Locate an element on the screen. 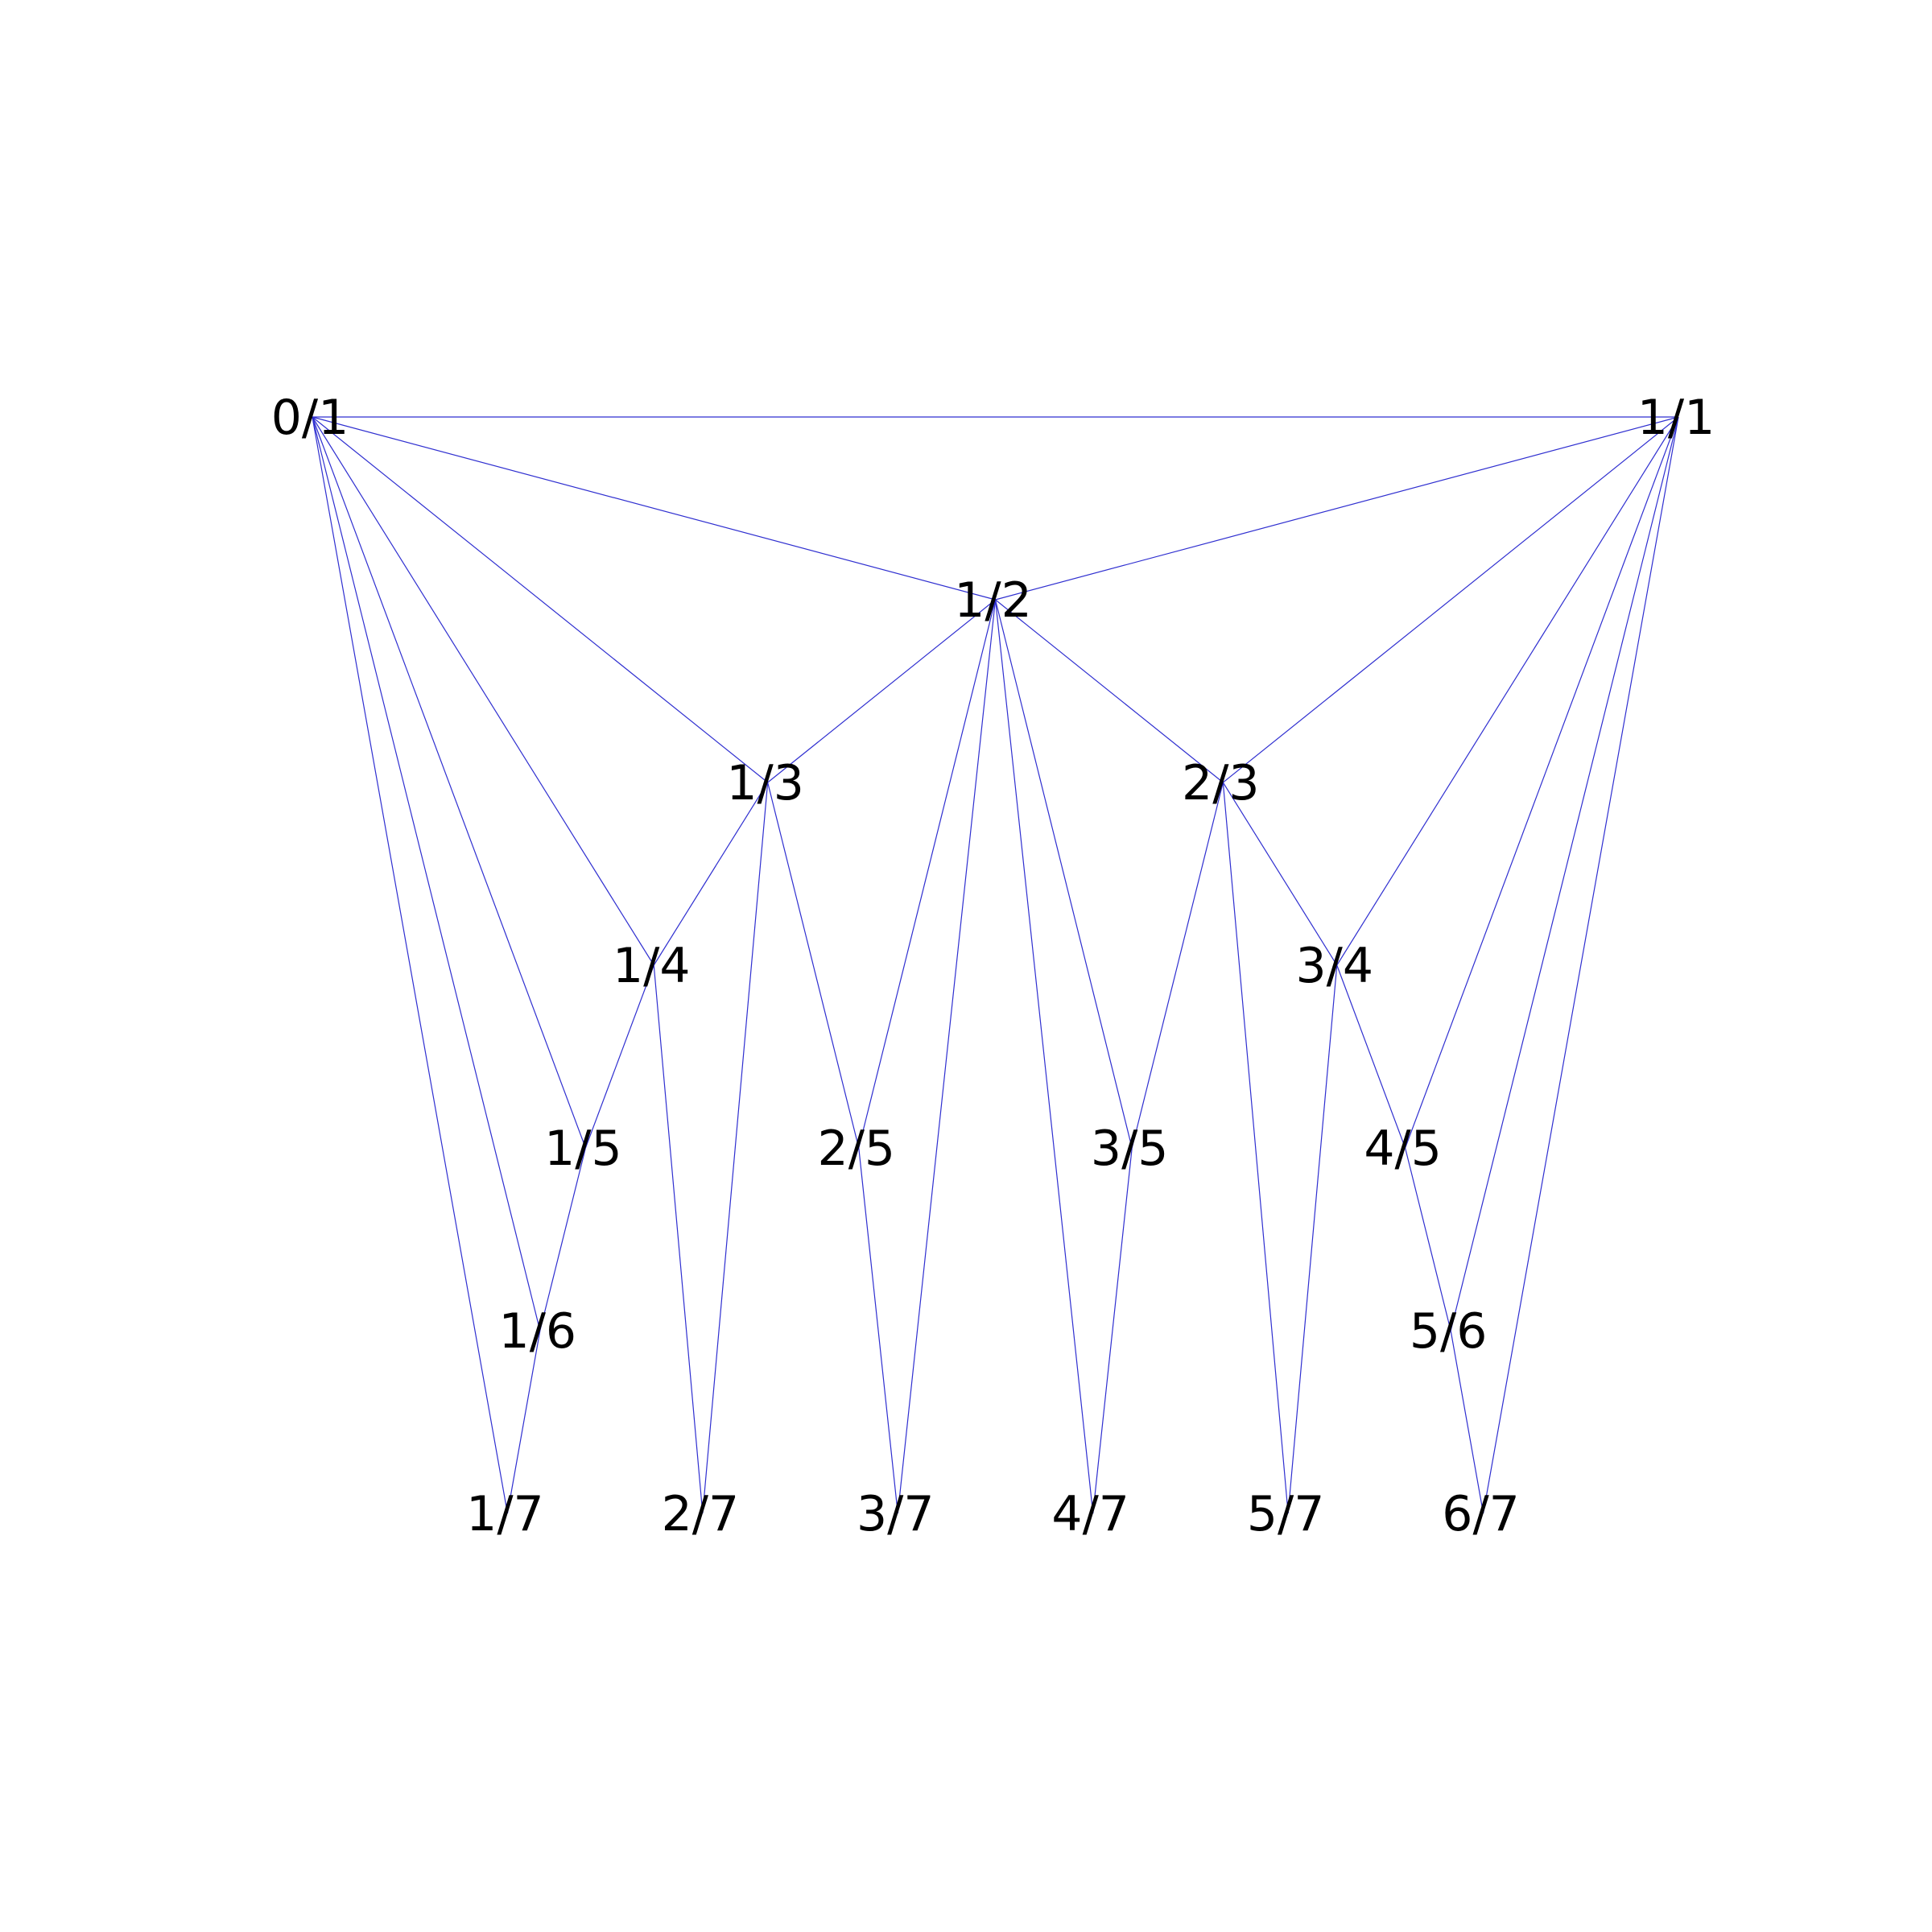 Image resolution: width=1932 pixels, height=1932 pixels. node-label-1-7: 1/7 is located at coordinates (505, 1514).